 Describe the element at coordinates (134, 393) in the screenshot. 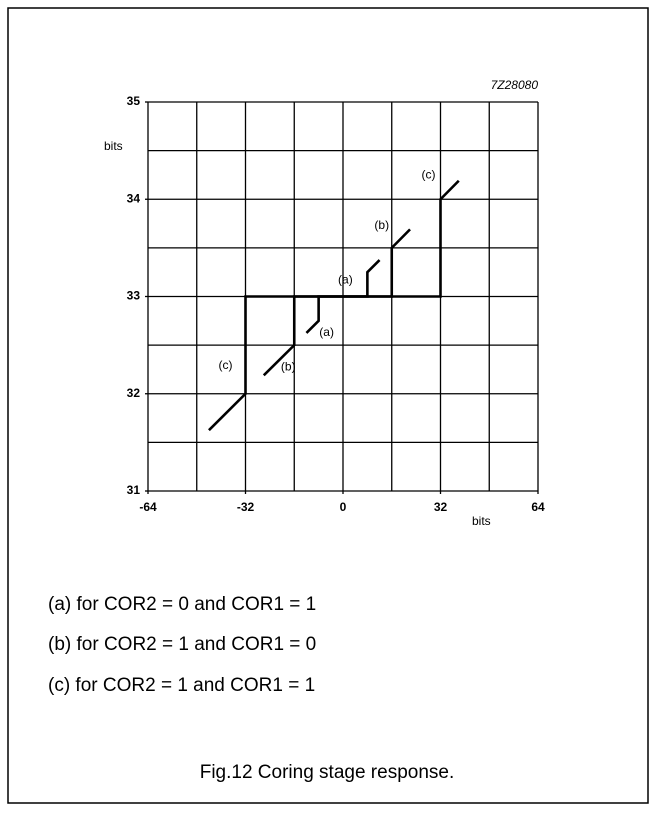

I see `y-tick-label: 32` at that location.